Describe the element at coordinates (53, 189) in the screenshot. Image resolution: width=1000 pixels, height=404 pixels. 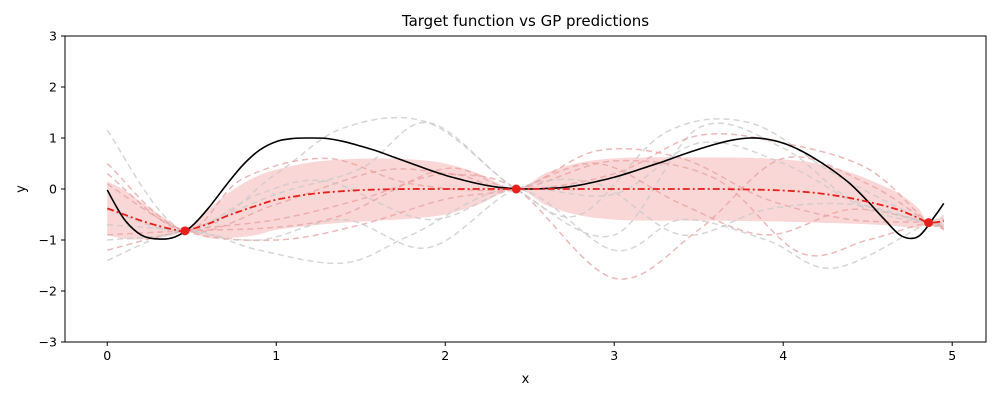
I see `y-tick-label-0: 0` at that location.